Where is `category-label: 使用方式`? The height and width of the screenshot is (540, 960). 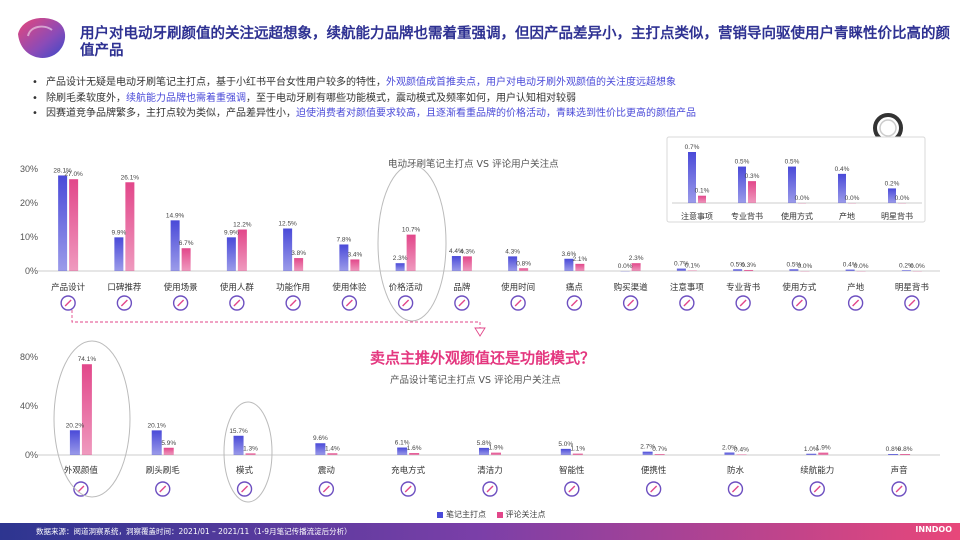 category-label: 使用方式 is located at coordinates (799, 287).